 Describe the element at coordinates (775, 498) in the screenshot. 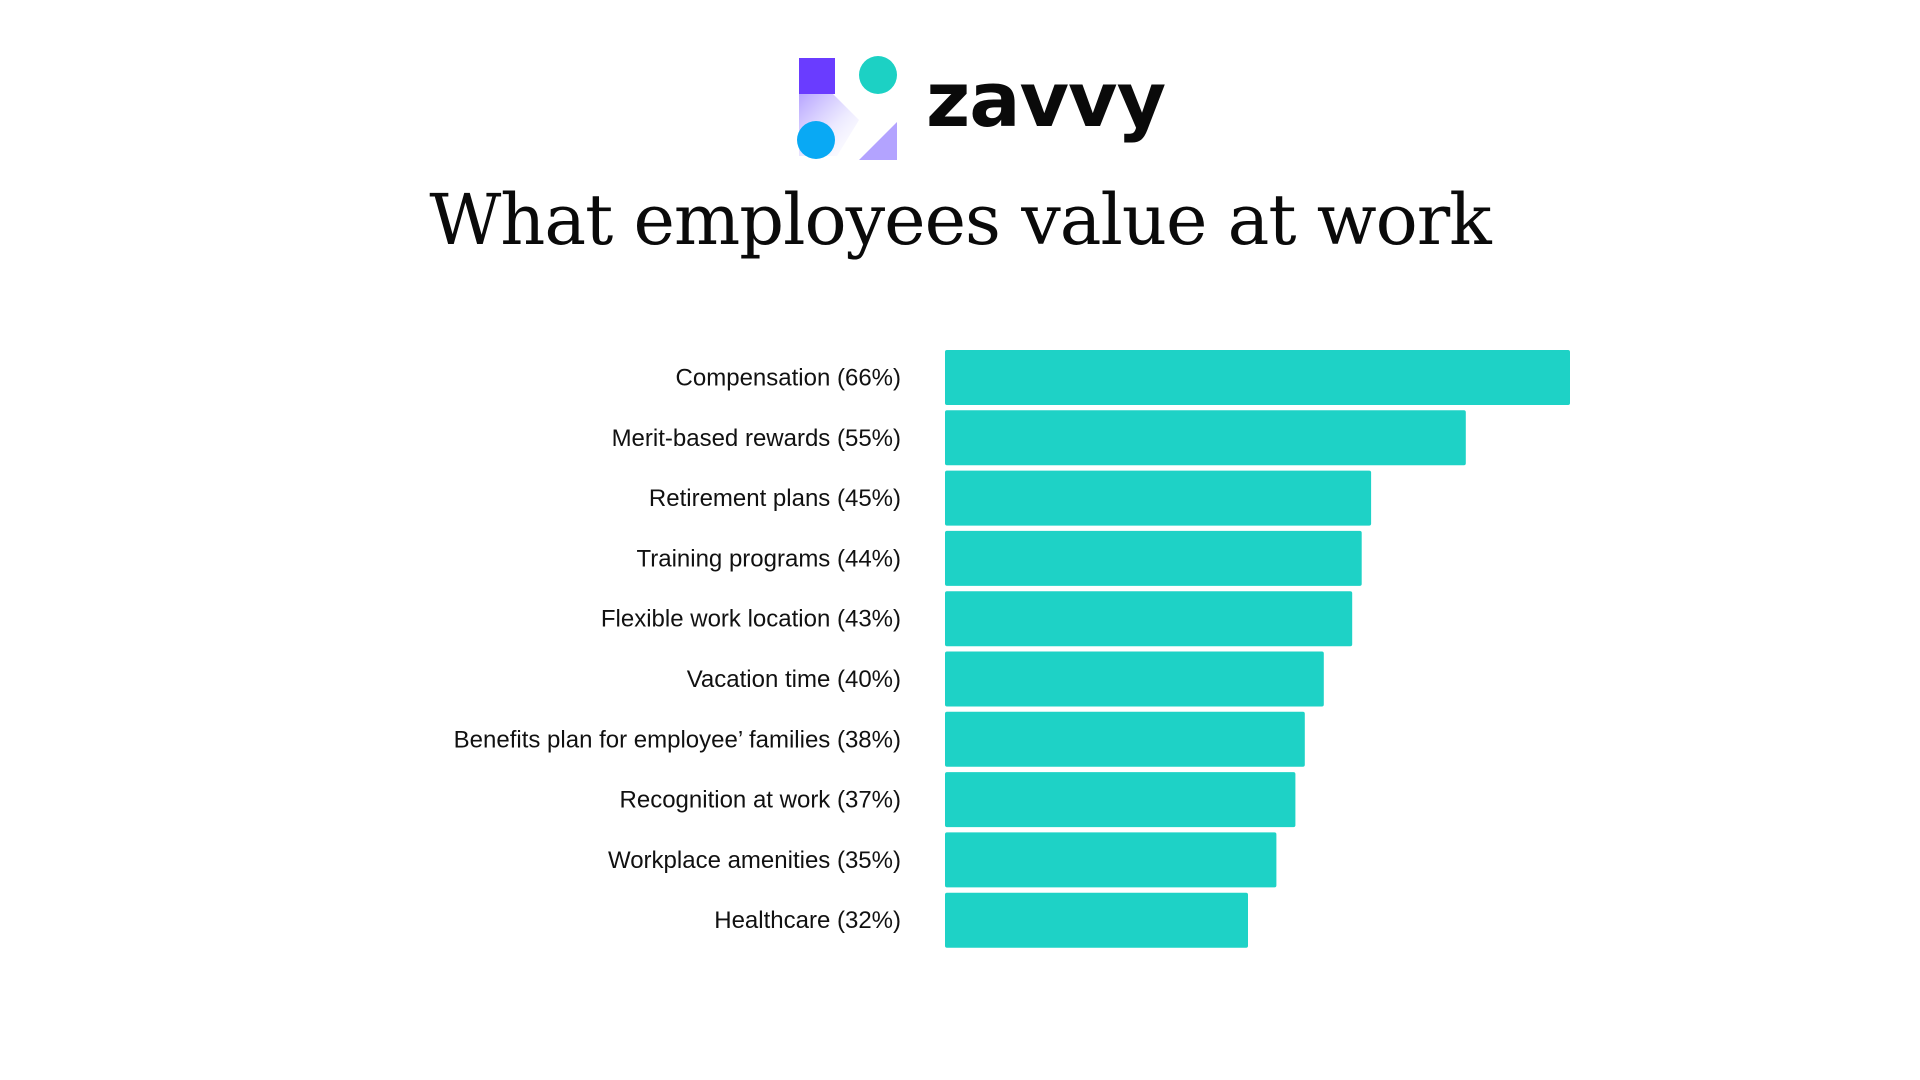

I see `category-label-2: Retirement plans (45%)` at that location.